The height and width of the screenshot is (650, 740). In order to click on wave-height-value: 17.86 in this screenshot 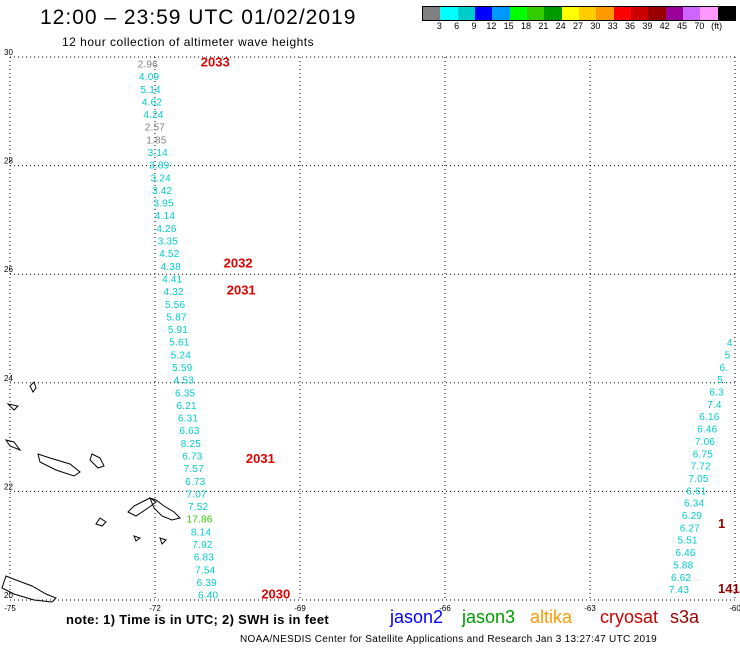, I will do `click(200, 520)`.